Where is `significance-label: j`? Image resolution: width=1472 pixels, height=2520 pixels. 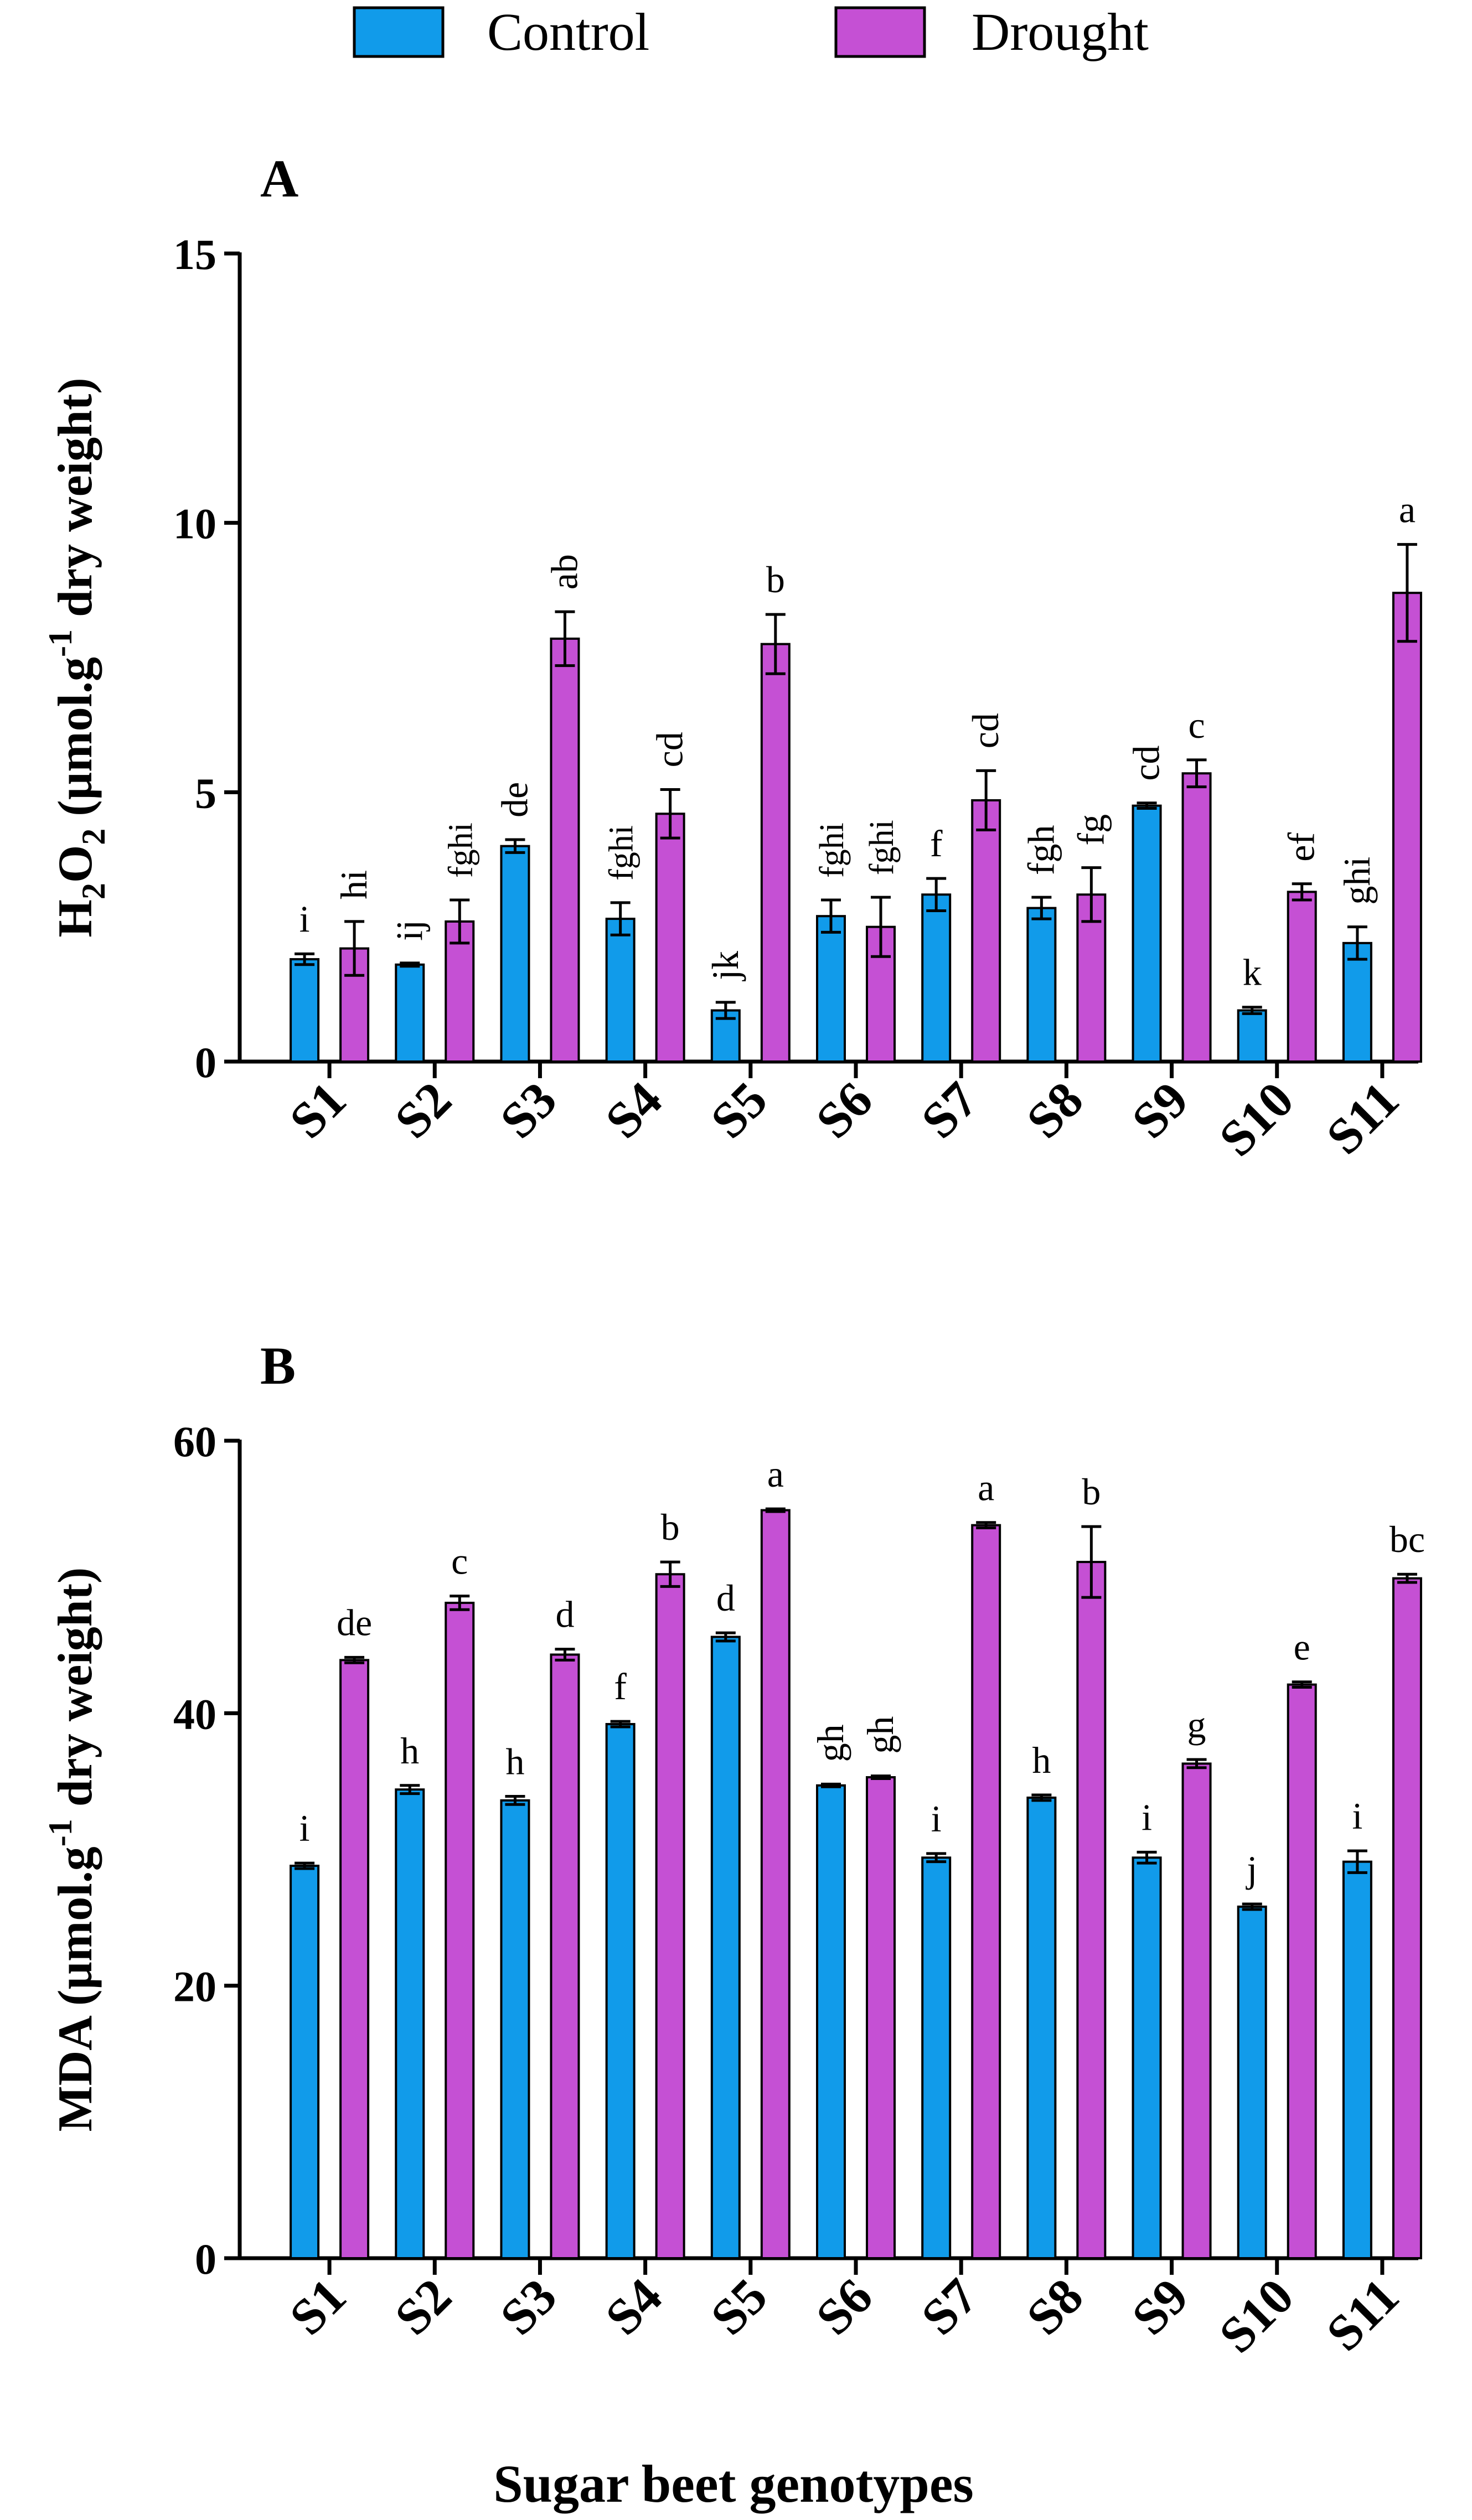
significance-label: j is located at coordinates (1251, 1869).